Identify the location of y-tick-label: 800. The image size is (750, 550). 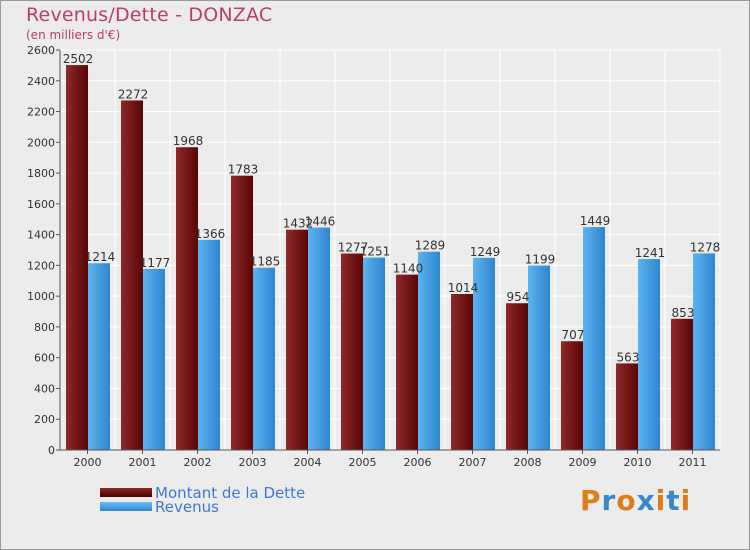
(44, 327).